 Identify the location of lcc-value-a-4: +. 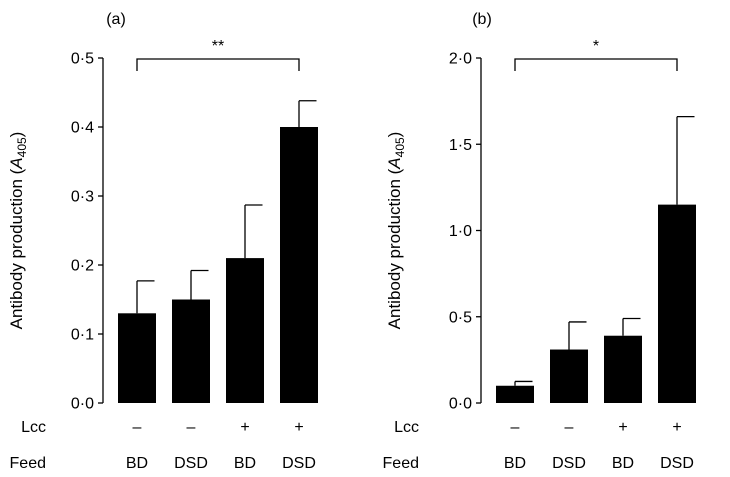
(298, 427).